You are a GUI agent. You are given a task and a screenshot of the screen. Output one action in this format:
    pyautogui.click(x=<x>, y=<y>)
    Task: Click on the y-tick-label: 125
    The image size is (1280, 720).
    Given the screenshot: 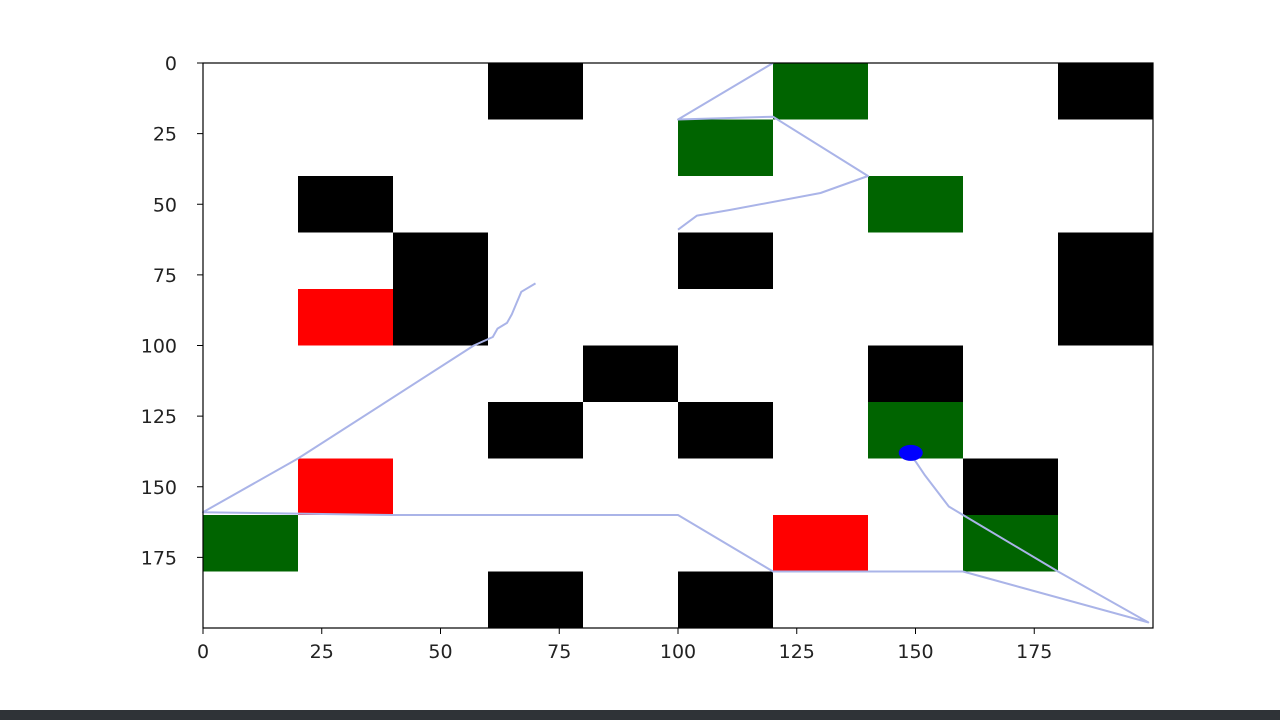 What is the action you would take?
    pyautogui.click(x=159, y=417)
    